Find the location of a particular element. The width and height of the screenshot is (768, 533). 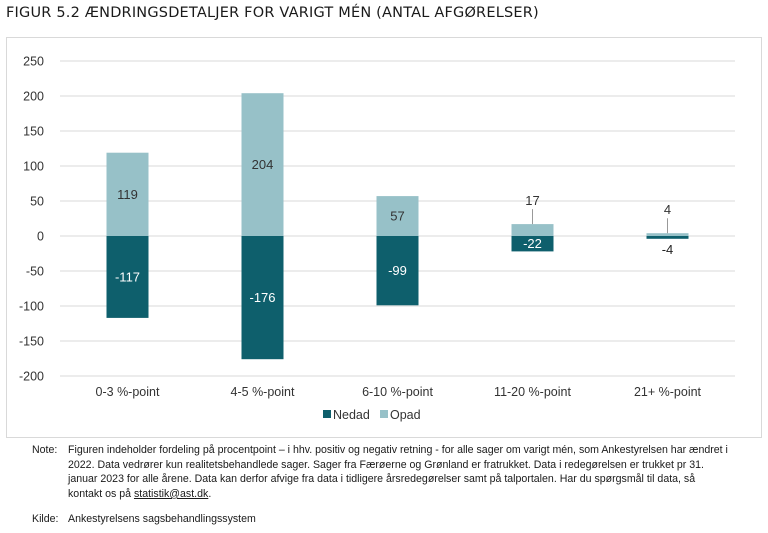

y-axis-tick-labels: 250 200 150 100 50 0 -50 -100 -150 -200 is located at coordinates (31, 219).